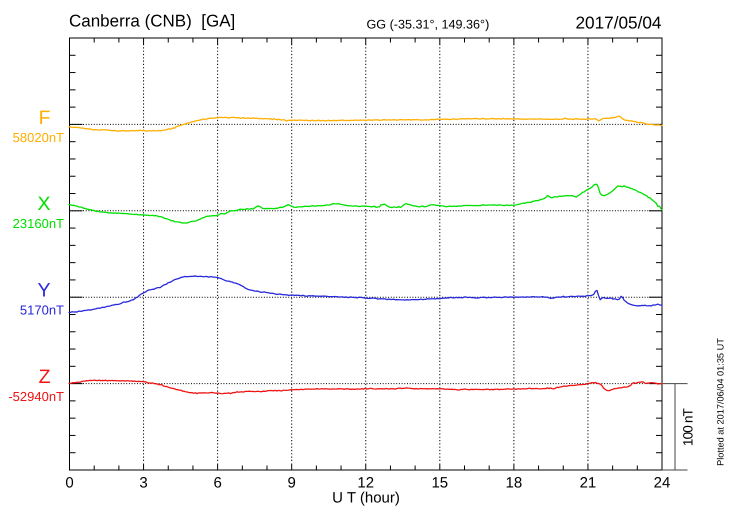 The width and height of the screenshot is (730, 520). Describe the element at coordinates (38, 137) in the screenshot. I see `svg-text: 58020nT` at that location.